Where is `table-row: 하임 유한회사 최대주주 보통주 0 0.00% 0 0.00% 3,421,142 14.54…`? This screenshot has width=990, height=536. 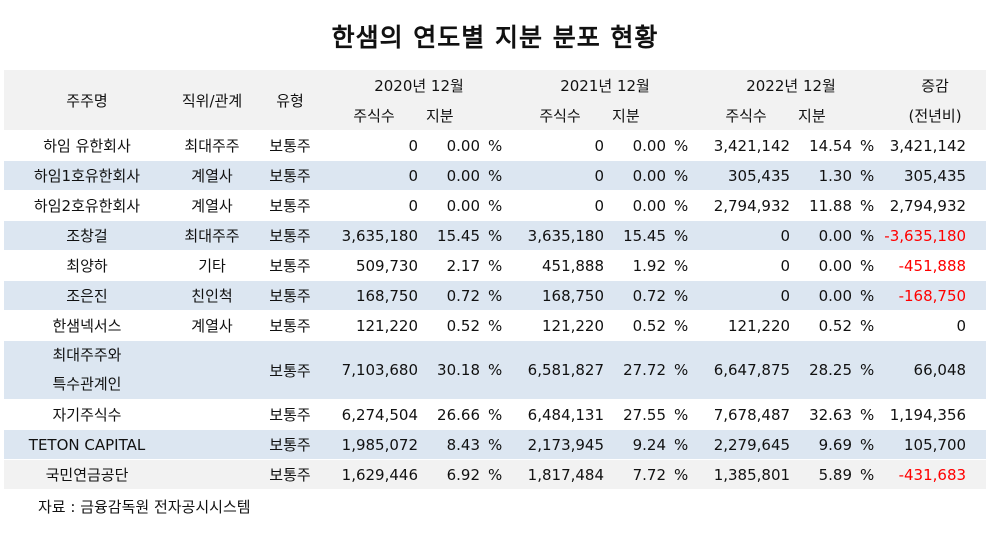 table-row: 하임 유한회사 최대주주 보통주 0 0.00% 0 0.00% 3,421,142 14.54… is located at coordinates (495, 145).